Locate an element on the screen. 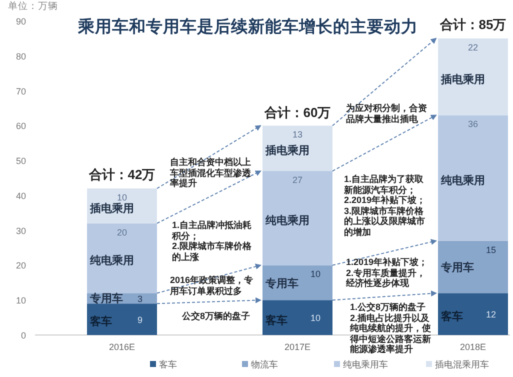 Image resolution: width=513 pixels, height=377 pixels. y-tick-label: 90 is located at coordinates (21, 21).